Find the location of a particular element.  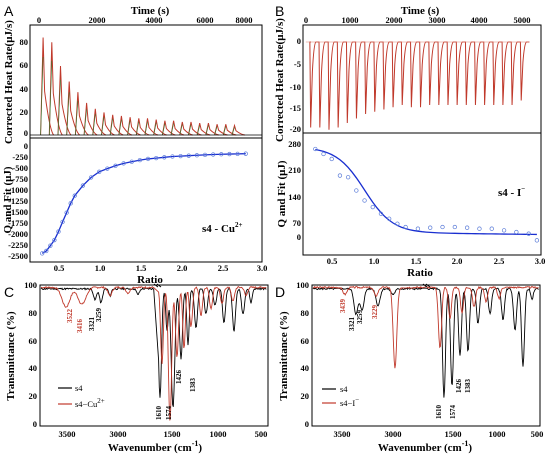

panel-c-legend: s4 s4−Cu2+ is located at coordinates (81, 396).